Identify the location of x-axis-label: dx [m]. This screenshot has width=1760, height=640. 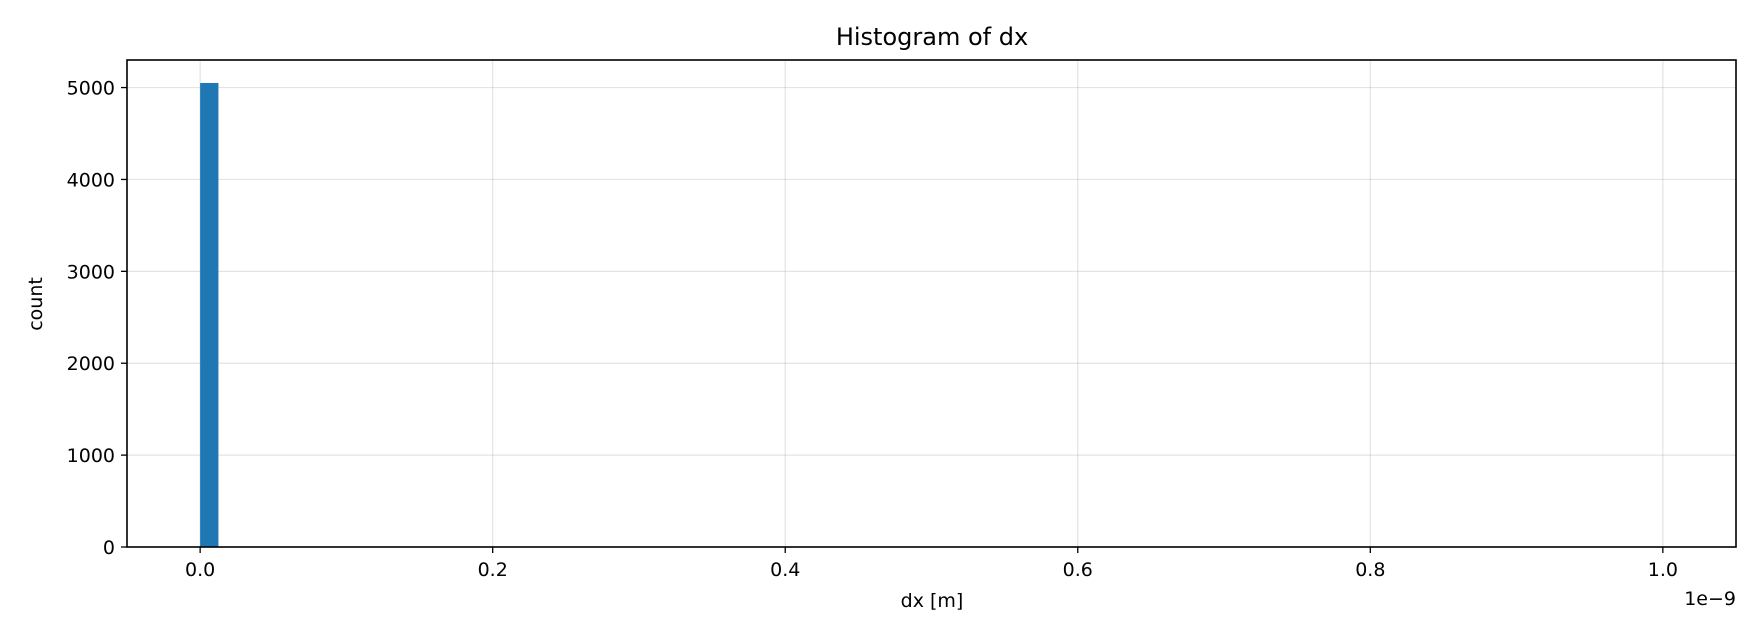
(932, 601).